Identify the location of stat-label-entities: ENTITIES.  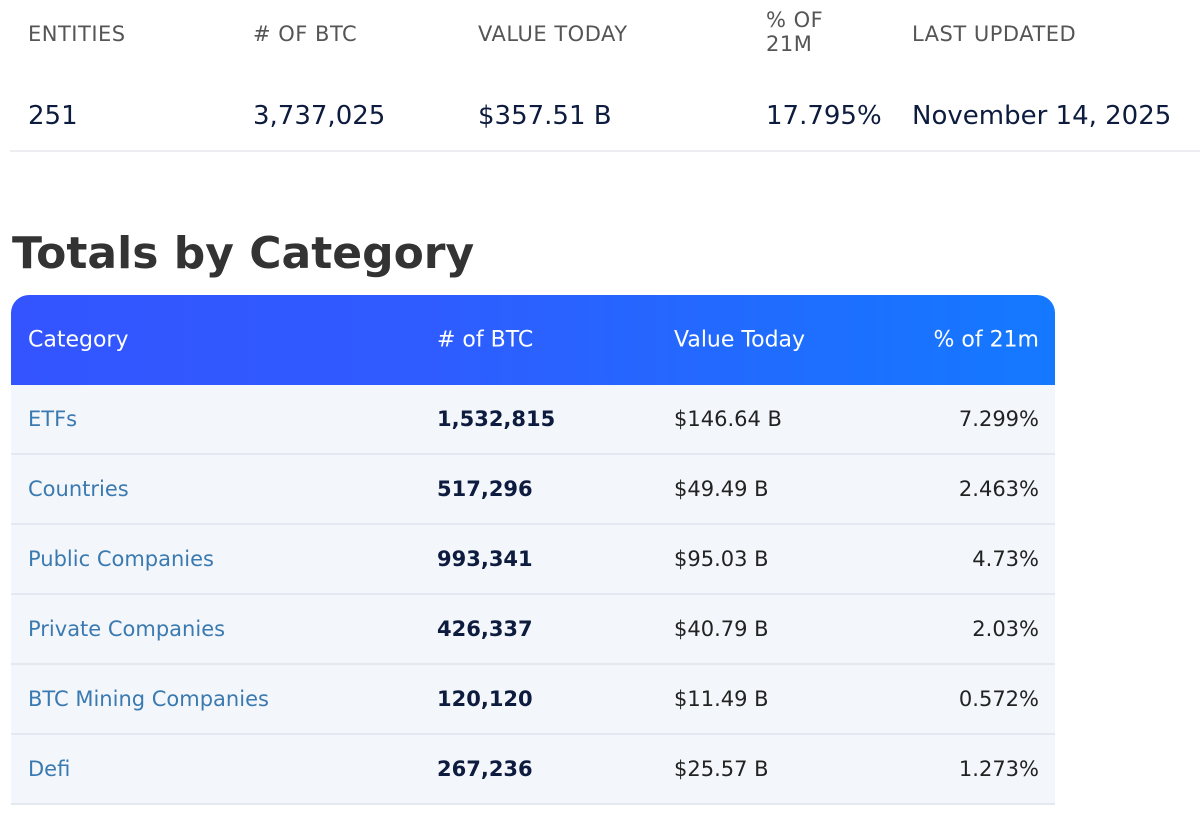
(77, 34).